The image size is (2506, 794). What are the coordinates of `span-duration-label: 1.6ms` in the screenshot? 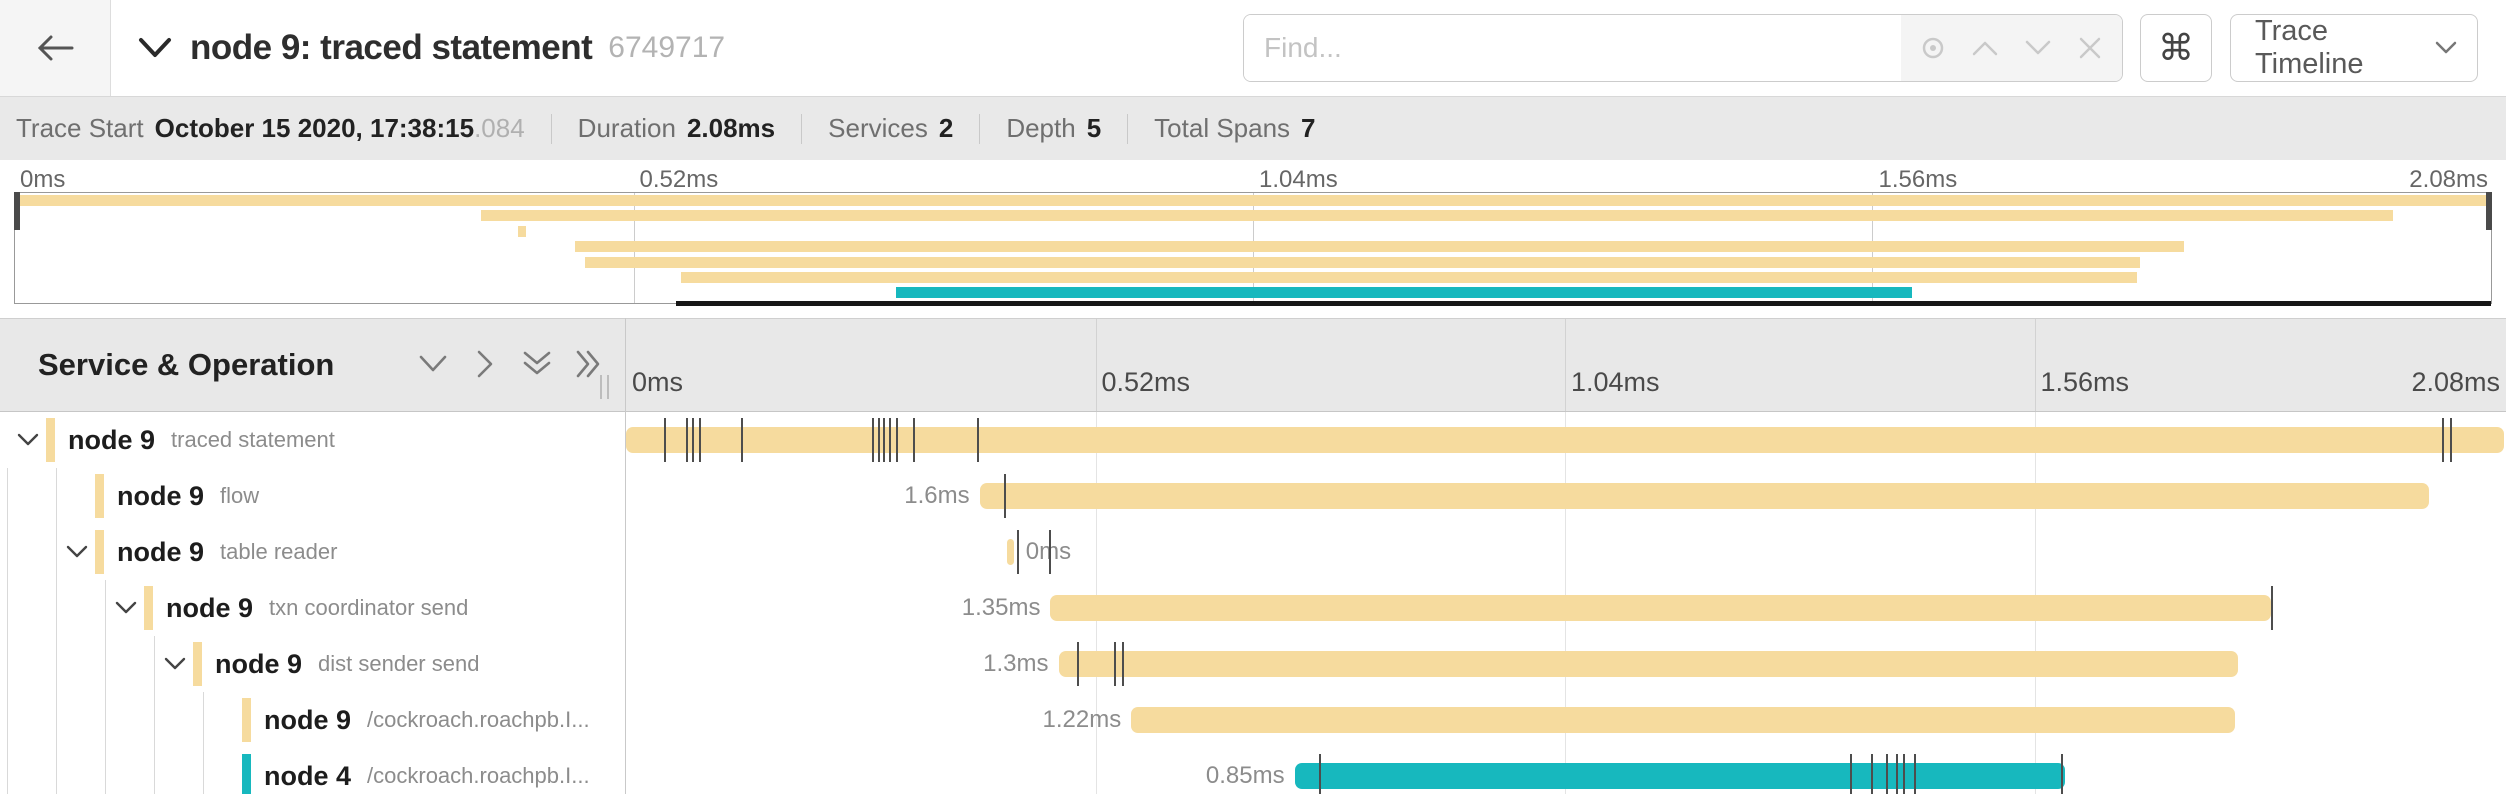 It's located at (937, 495).